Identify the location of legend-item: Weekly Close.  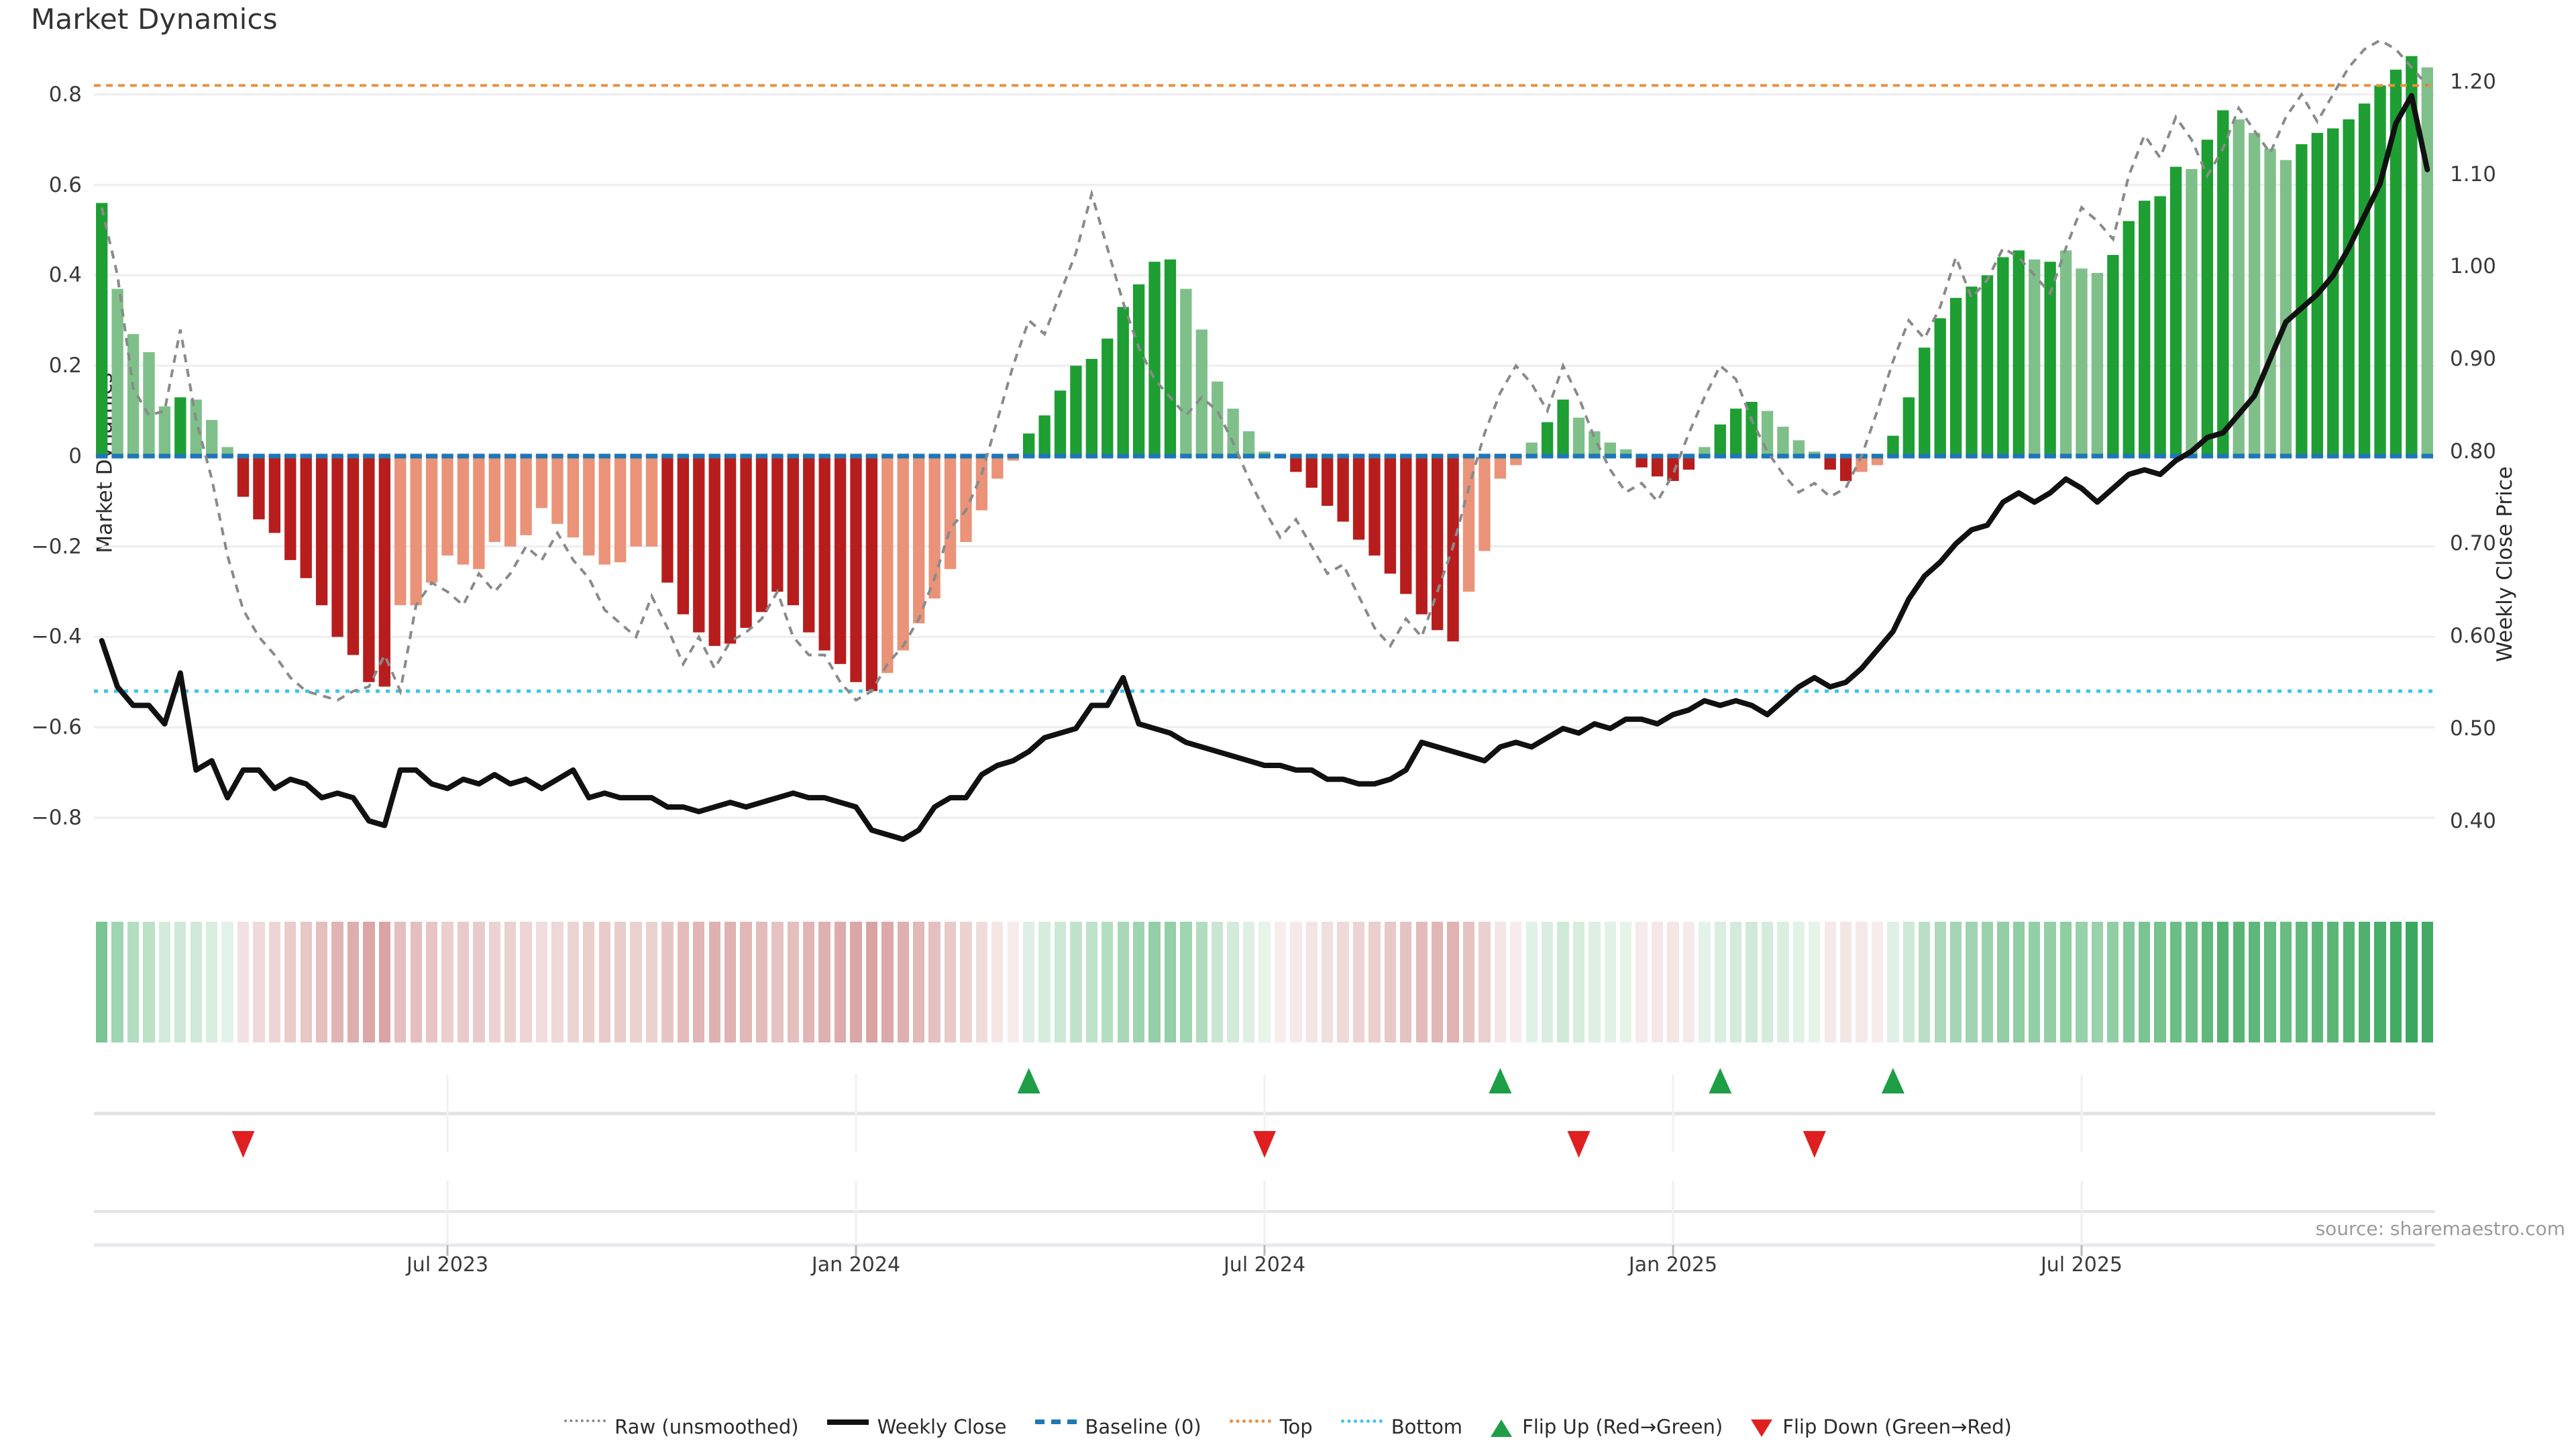
(916, 1426).